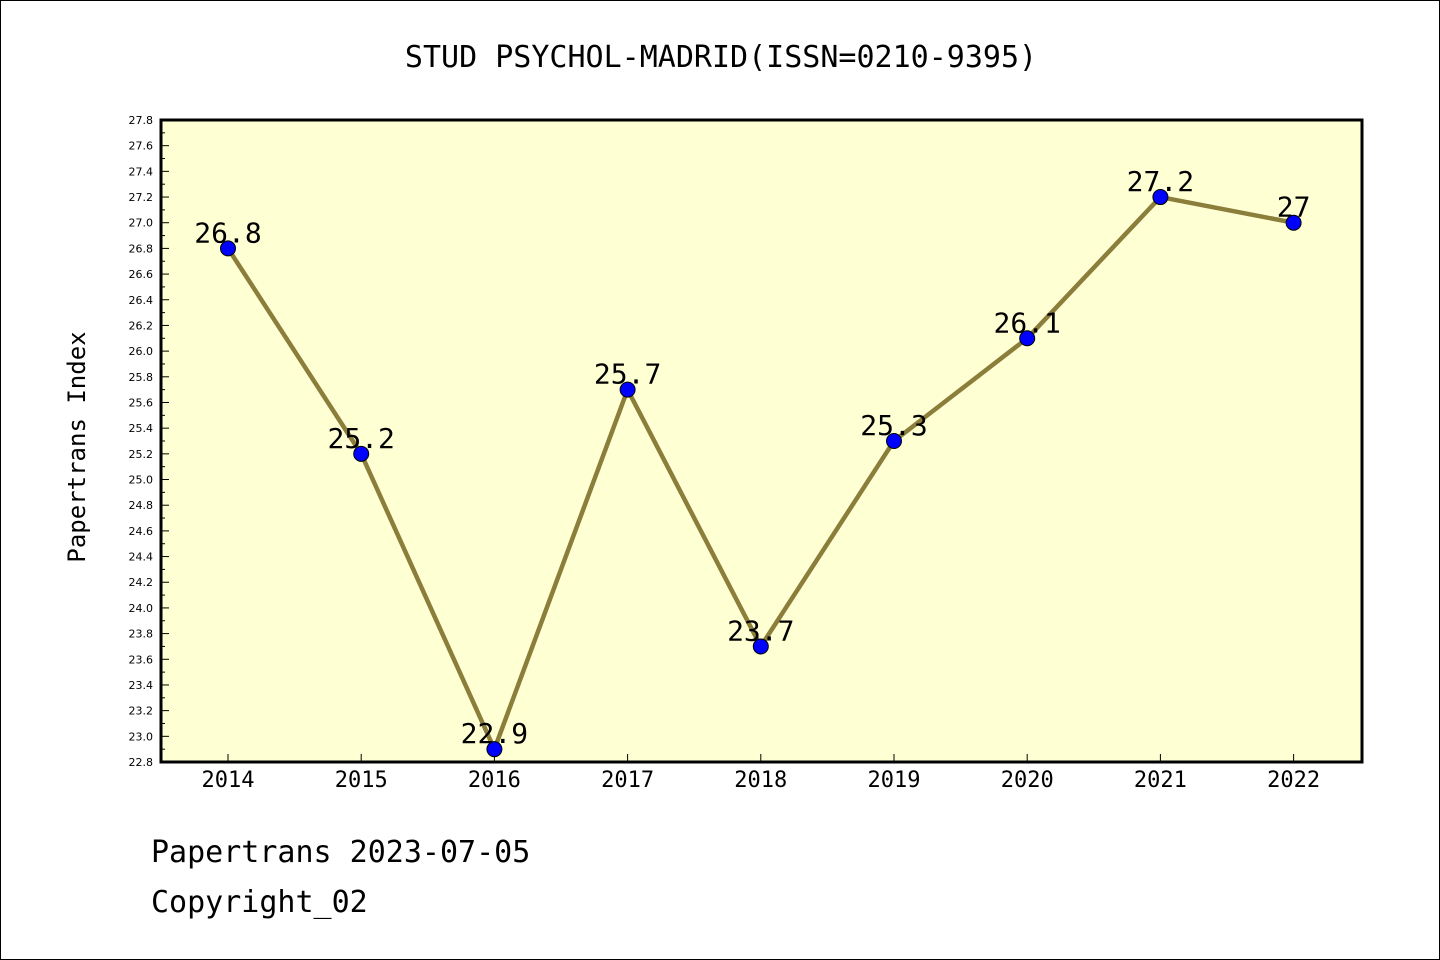 The image size is (1440, 960). Describe the element at coordinates (141, 197) in the screenshot. I see `y-tick-label: 27.2` at that location.